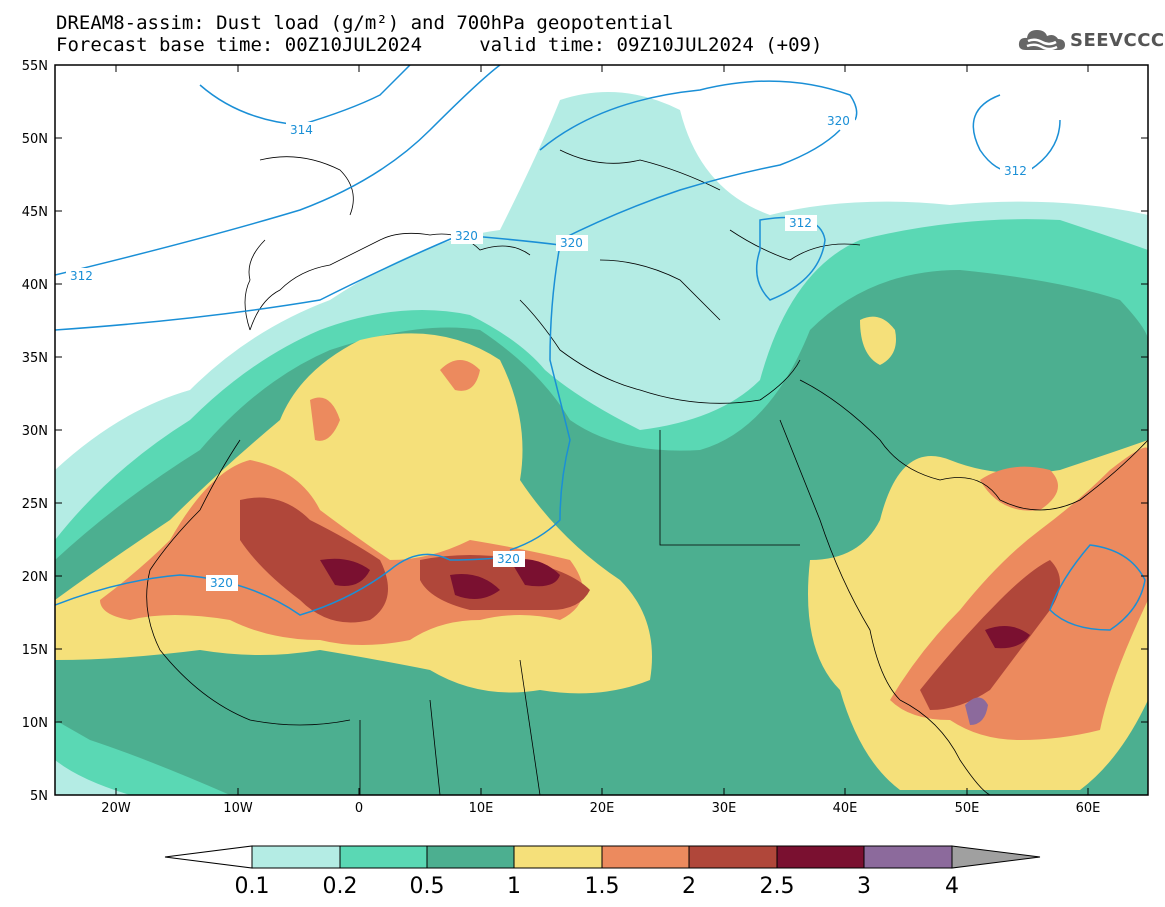  I want to click on lat-label: 50N, so click(35, 139).